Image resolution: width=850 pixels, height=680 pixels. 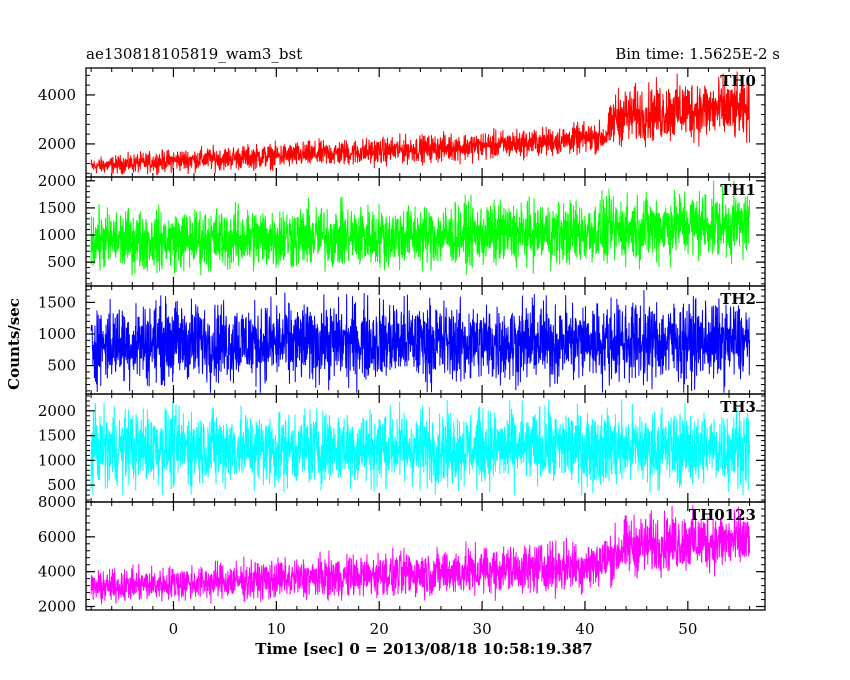 What do you see at coordinates (584, 629) in the screenshot?
I see `x-tick-label: 40` at bounding box center [584, 629].